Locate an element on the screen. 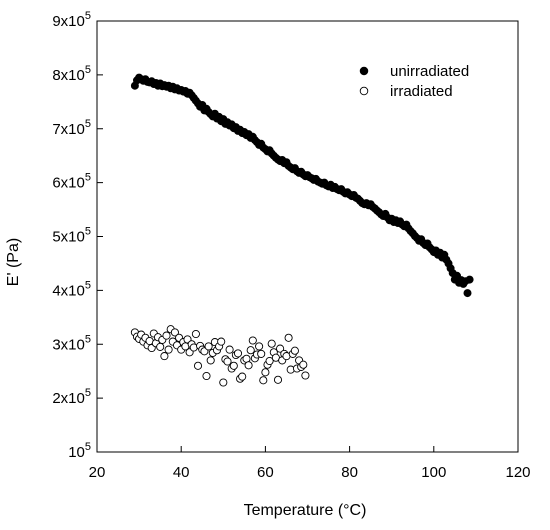  y-tick-label: 2x10⁵ is located at coordinates (71, 397).